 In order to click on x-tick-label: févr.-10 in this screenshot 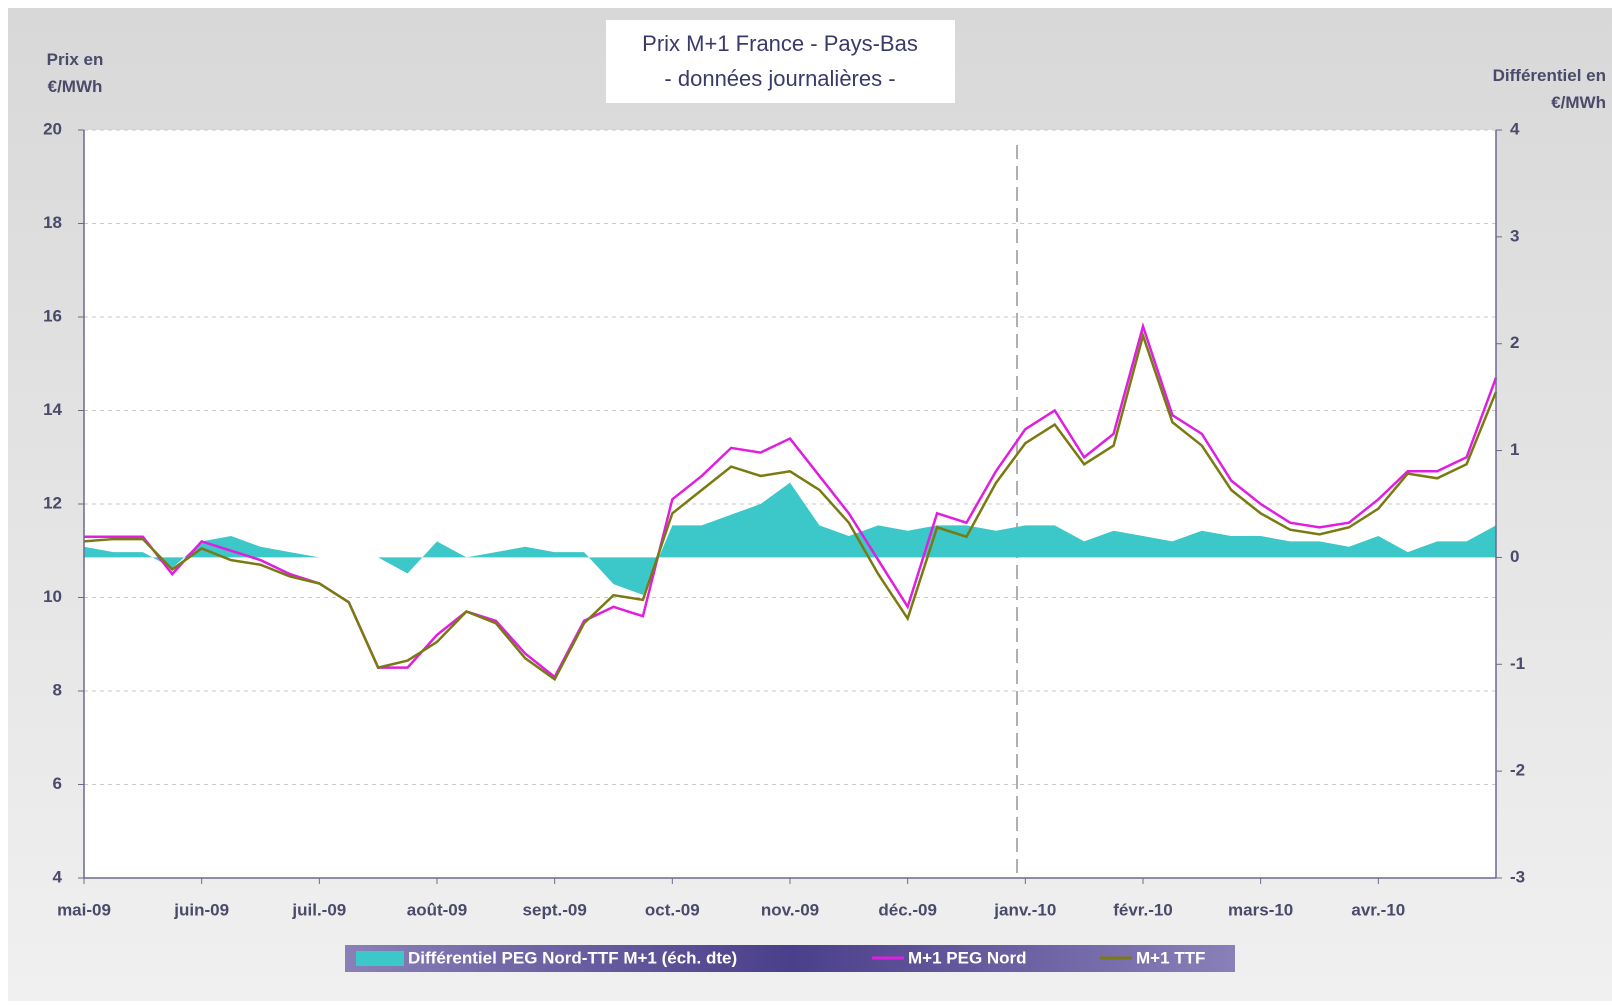, I will do `click(1143, 909)`.